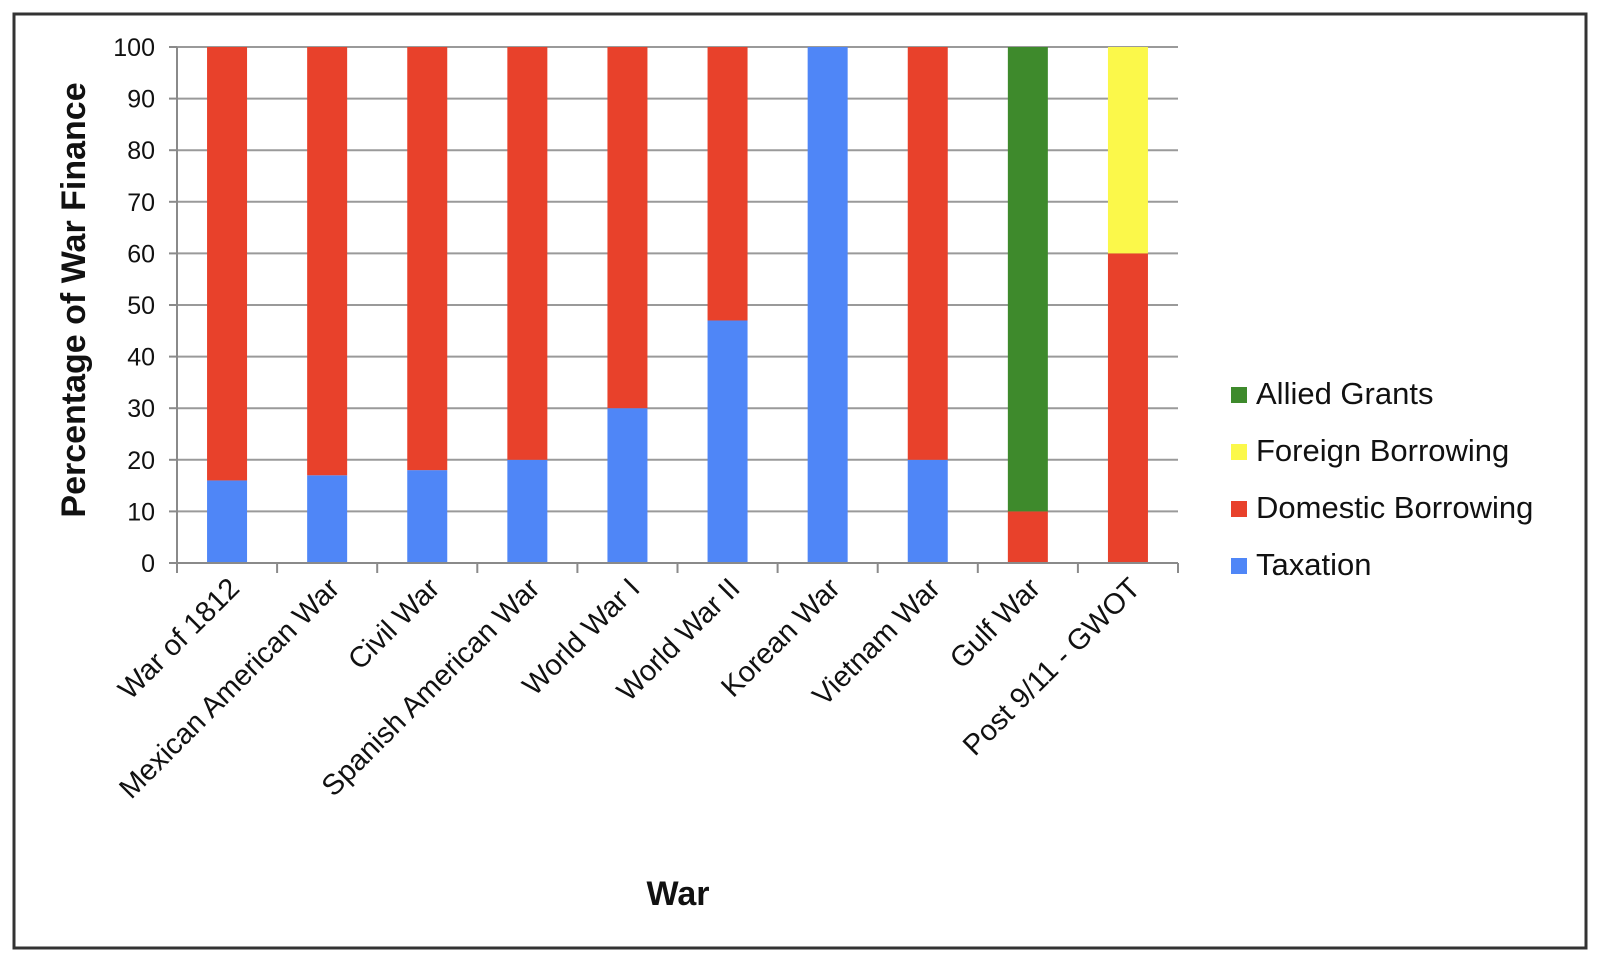 Image resolution: width=1600 pixels, height=967 pixels. Describe the element at coordinates (141, 461) in the screenshot. I see `y-tick-label: 20` at that location.